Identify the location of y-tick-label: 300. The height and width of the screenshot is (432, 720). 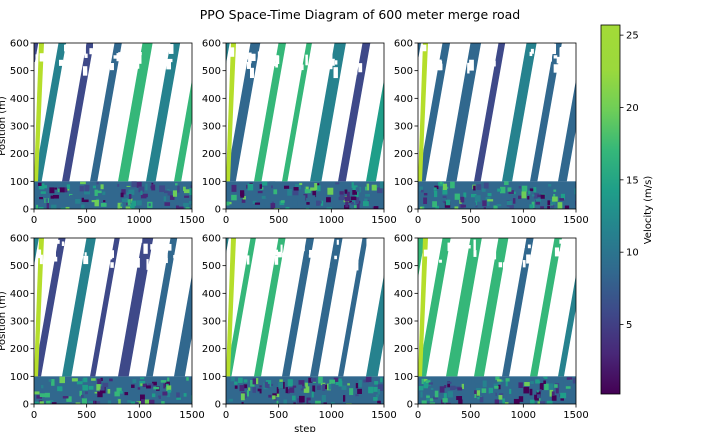
(403, 322).